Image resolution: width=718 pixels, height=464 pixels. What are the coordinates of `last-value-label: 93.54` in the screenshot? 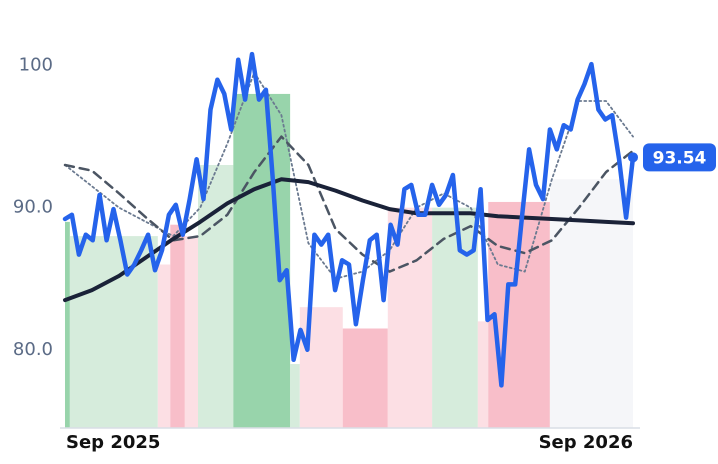 It's located at (680, 158).